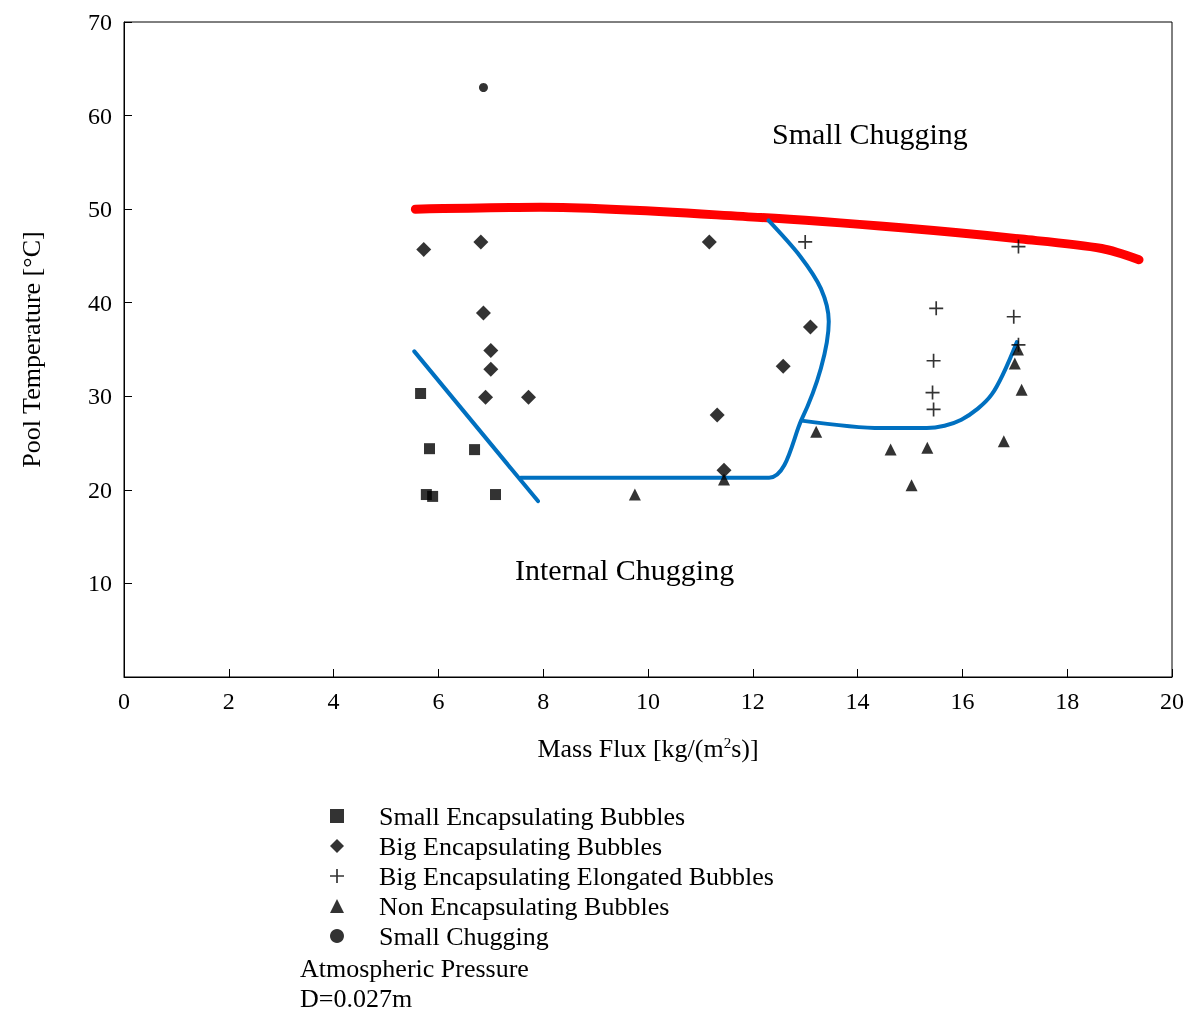 The width and height of the screenshot is (1199, 1015). I want to click on legend-label: Big Encapsulating Elongated Bubbles, so click(576, 876).